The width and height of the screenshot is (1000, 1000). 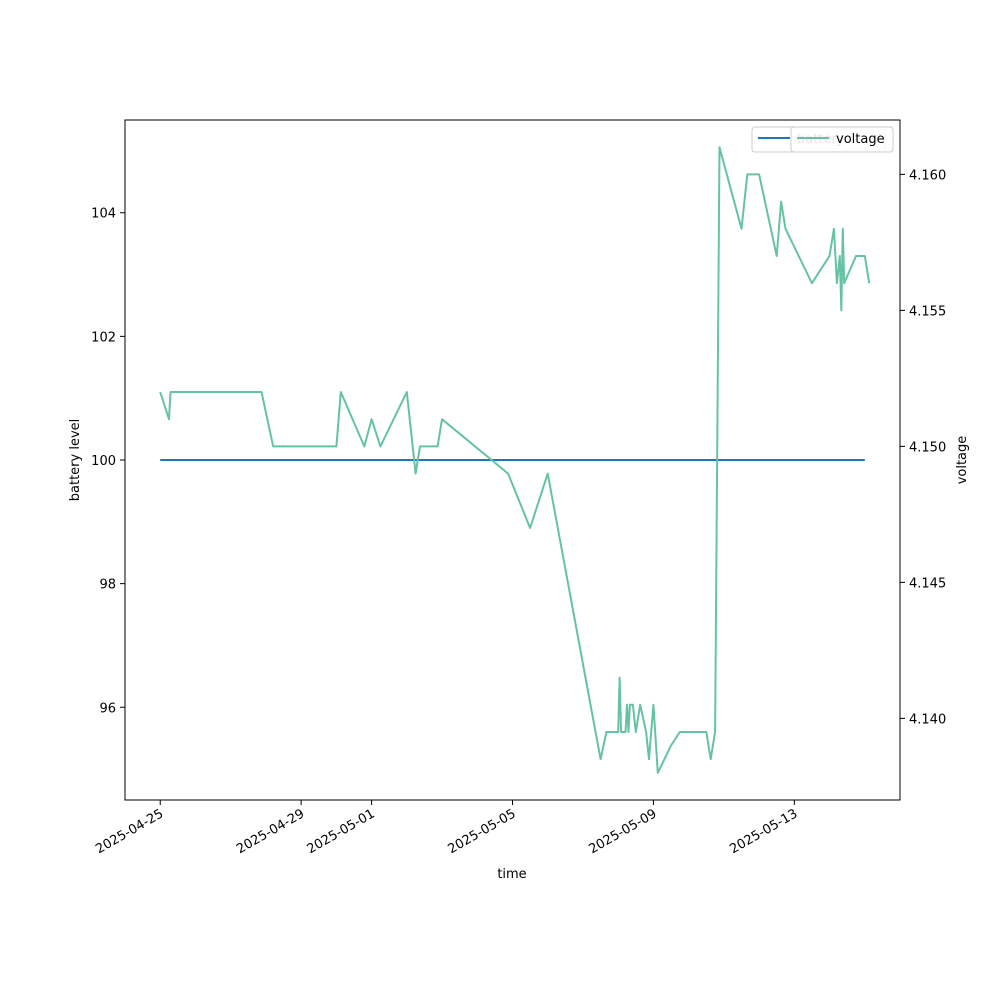 What do you see at coordinates (763, 831) in the screenshot?
I see `x-tick-label: 2025-05-13` at bounding box center [763, 831].